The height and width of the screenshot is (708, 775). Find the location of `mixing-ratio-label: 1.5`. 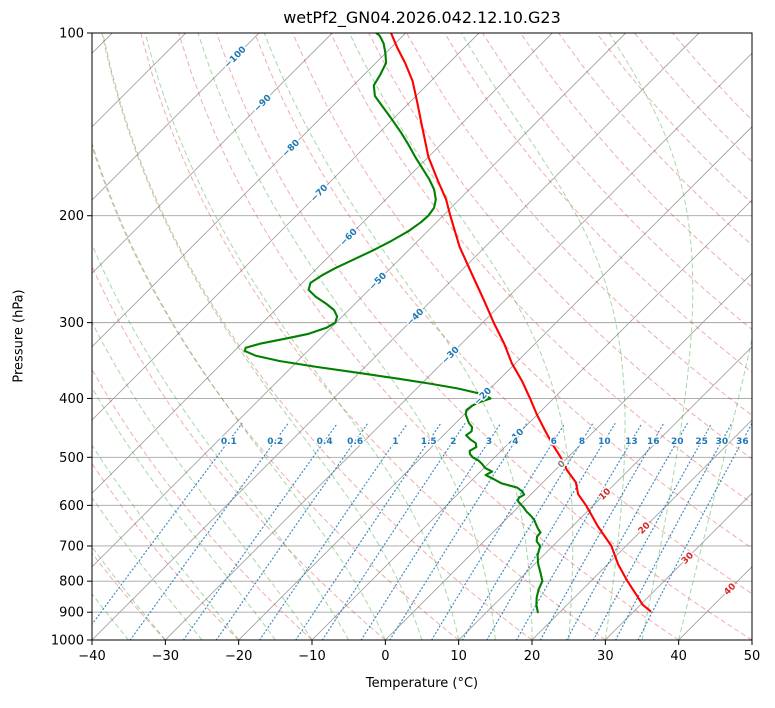

mixing-ratio-label: 1.5 is located at coordinates (429, 442).